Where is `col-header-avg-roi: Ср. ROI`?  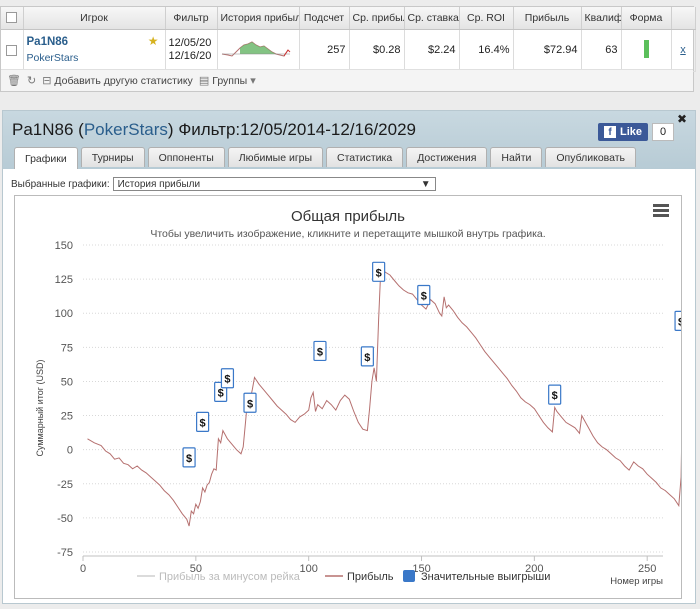 col-header-avg-roi: Ср. ROI is located at coordinates (486, 18).